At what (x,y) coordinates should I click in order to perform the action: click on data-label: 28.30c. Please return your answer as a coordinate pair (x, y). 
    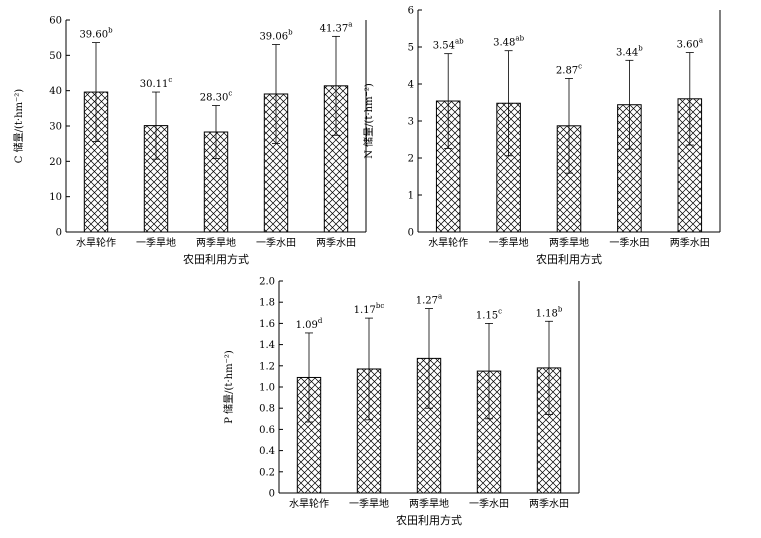
    Looking at the image, I should click on (216, 97).